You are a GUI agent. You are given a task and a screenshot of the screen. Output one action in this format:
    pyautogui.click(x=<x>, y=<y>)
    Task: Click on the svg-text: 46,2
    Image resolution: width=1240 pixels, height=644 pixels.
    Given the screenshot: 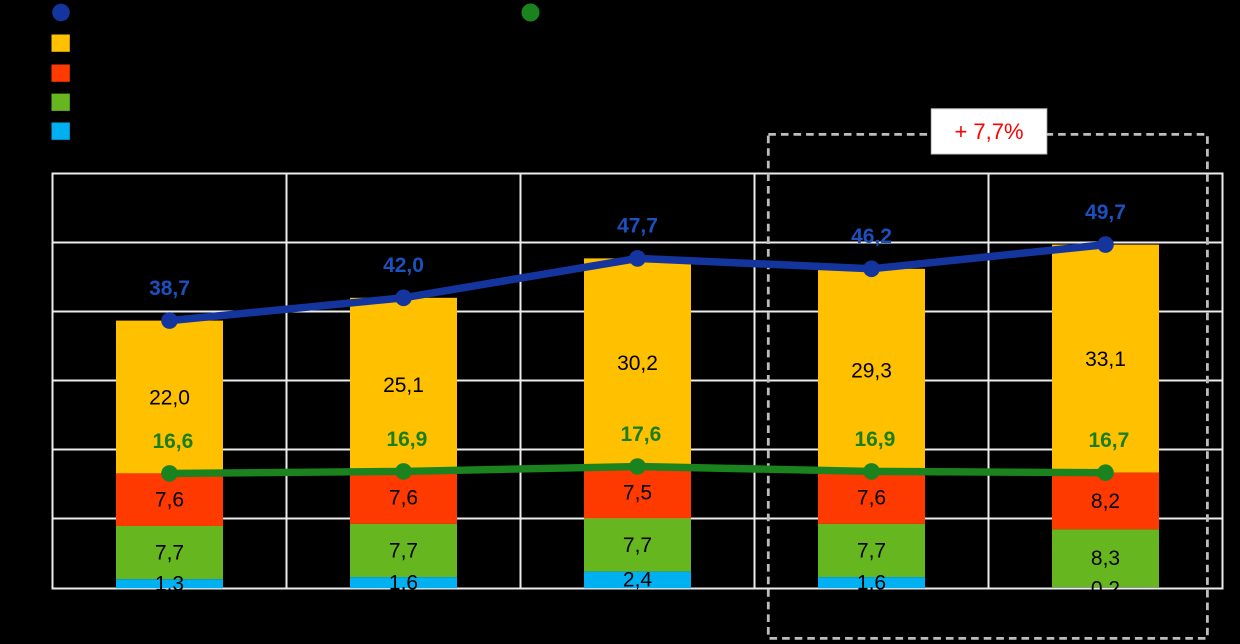 What is the action you would take?
    pyautogui.click(x=871, y=236)
    